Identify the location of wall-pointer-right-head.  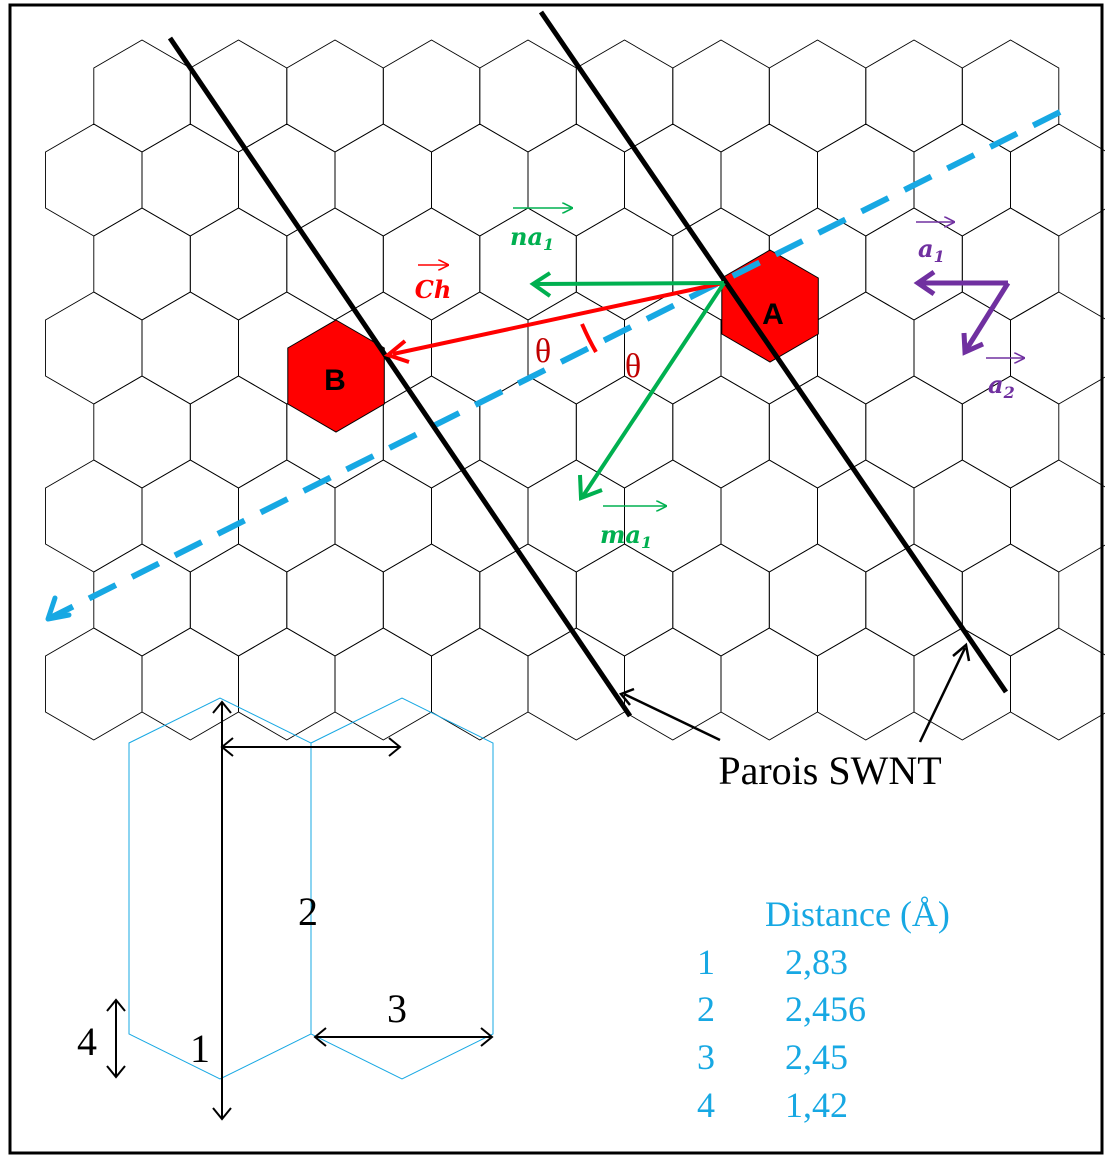
(961, 652).